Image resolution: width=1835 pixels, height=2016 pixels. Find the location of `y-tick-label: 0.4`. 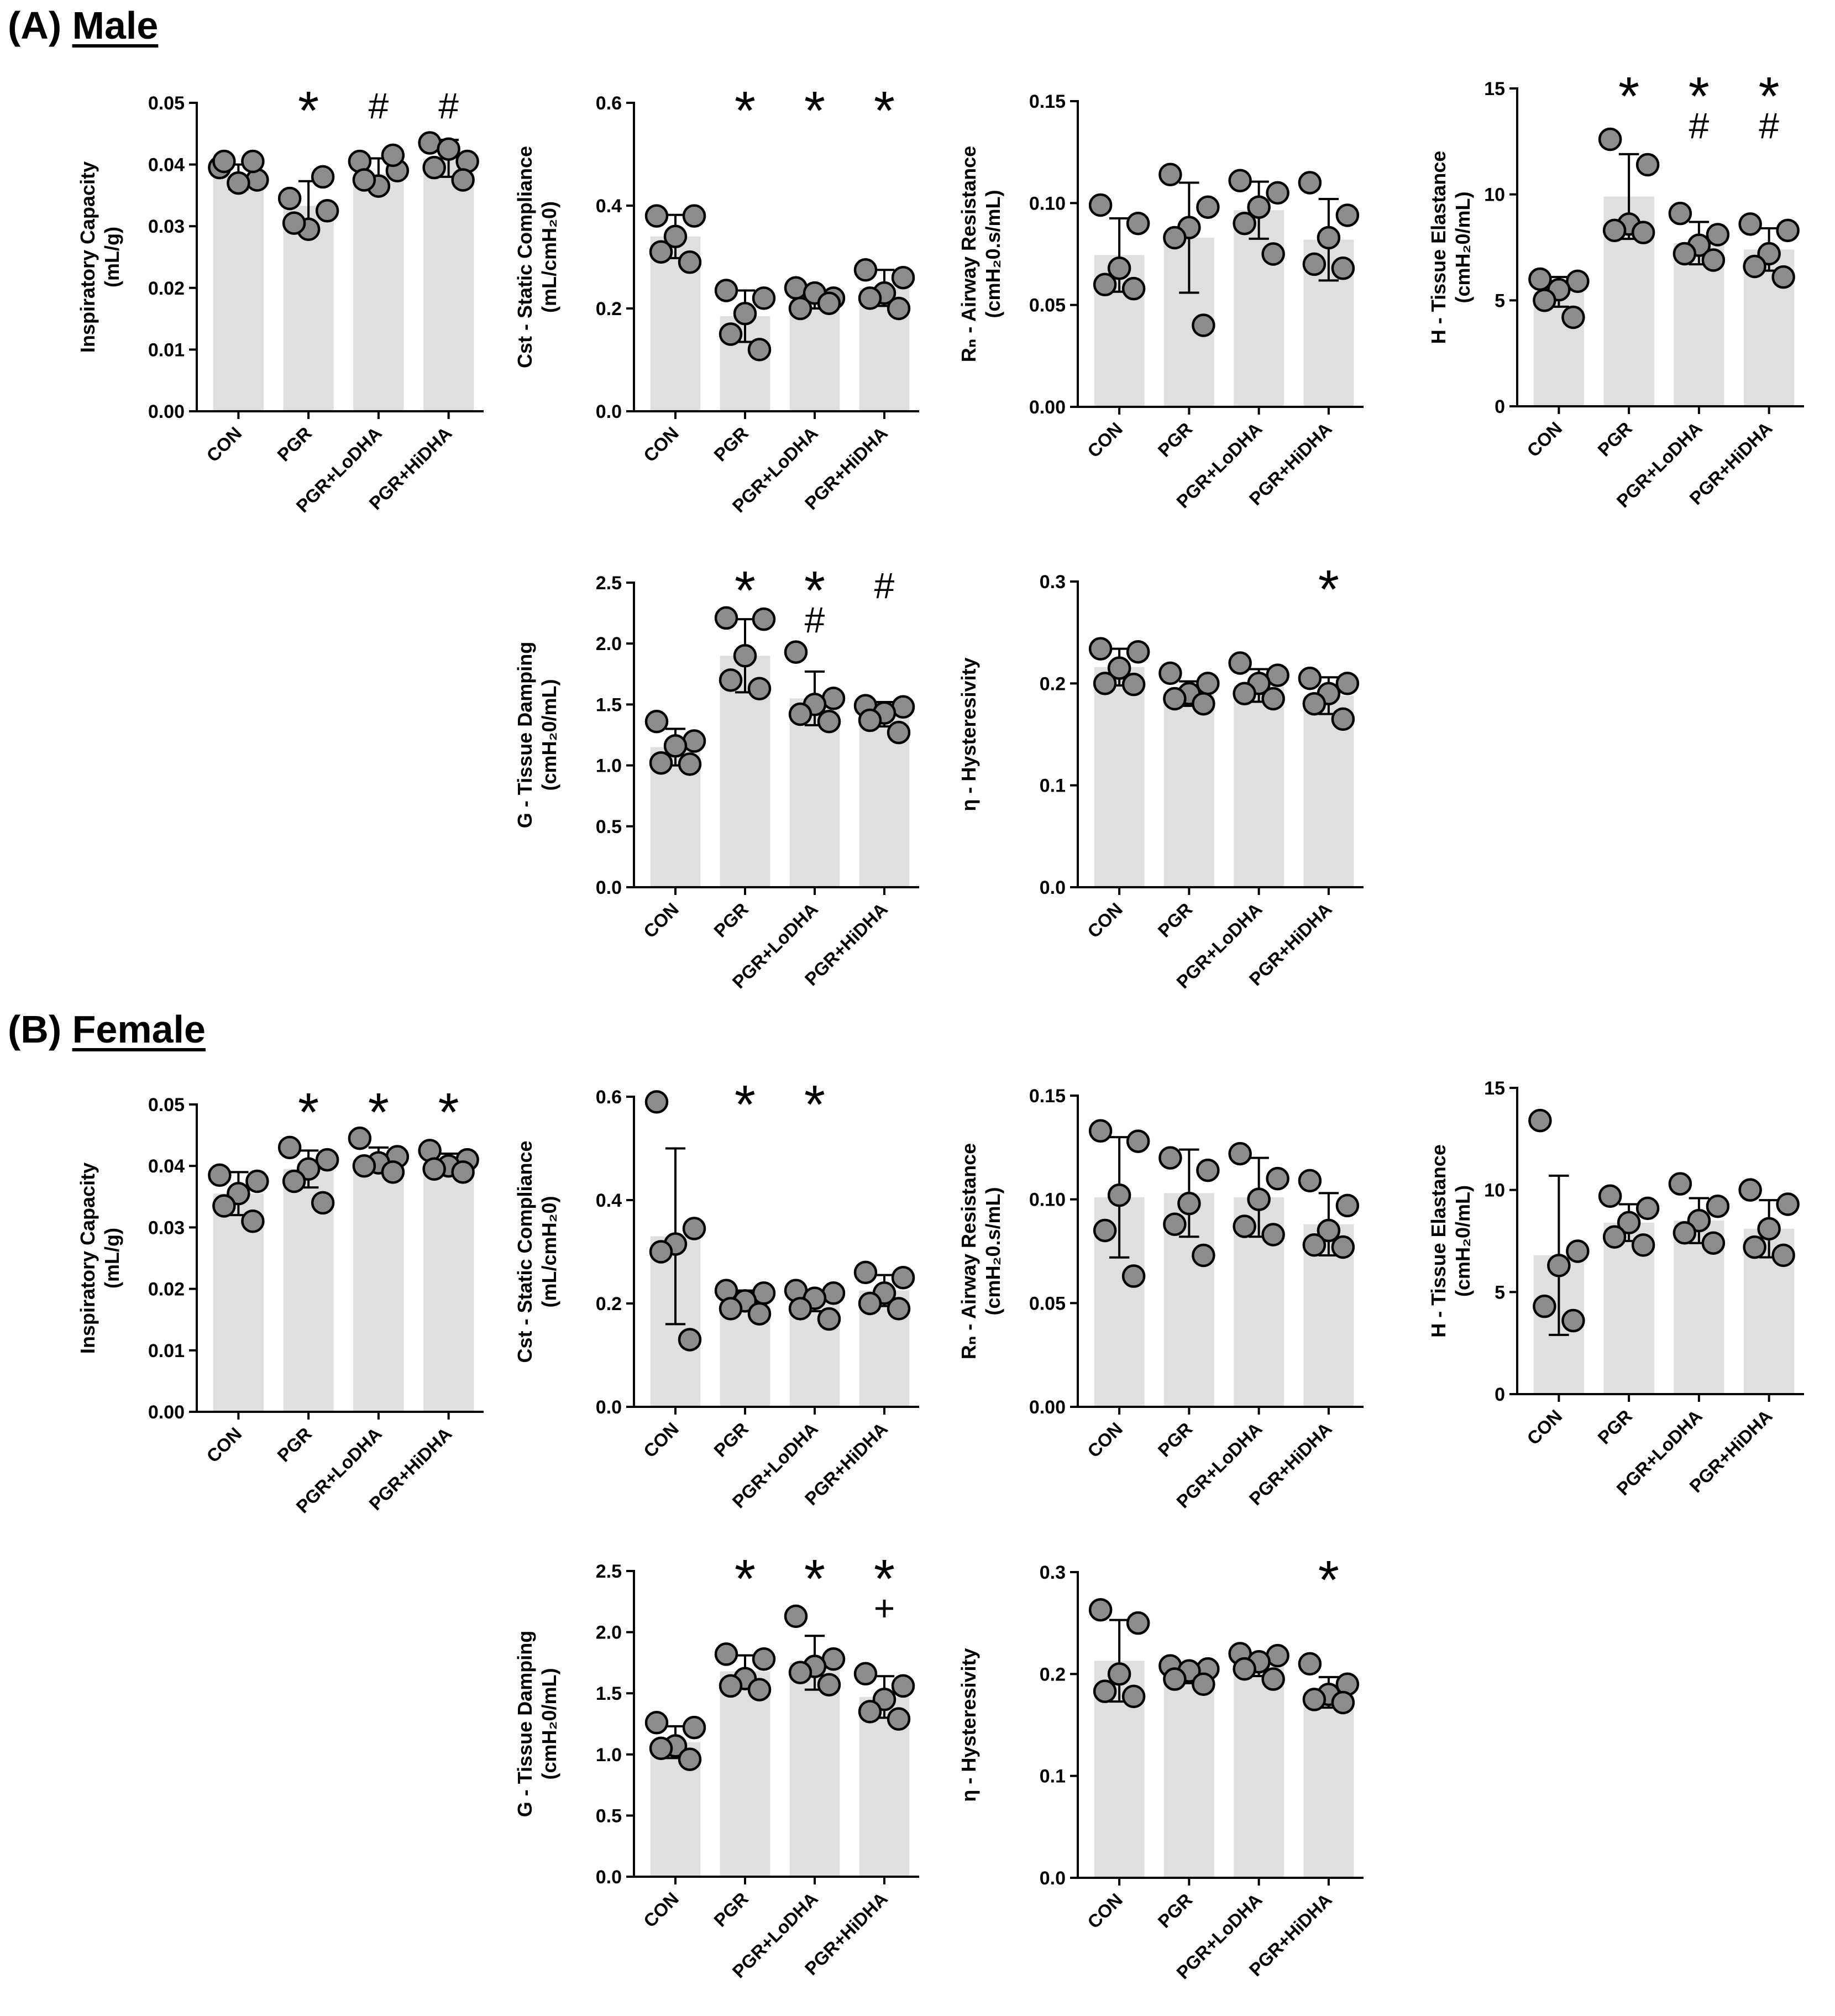

y-tick-label: 0.4 is located at coordinates (609, 1200).